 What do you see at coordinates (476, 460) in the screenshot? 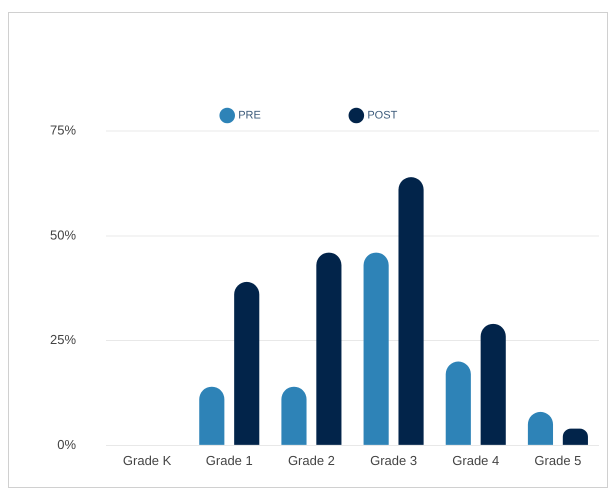
I see `x-tick-label: Grade 4` at bounding box center [476, 460].